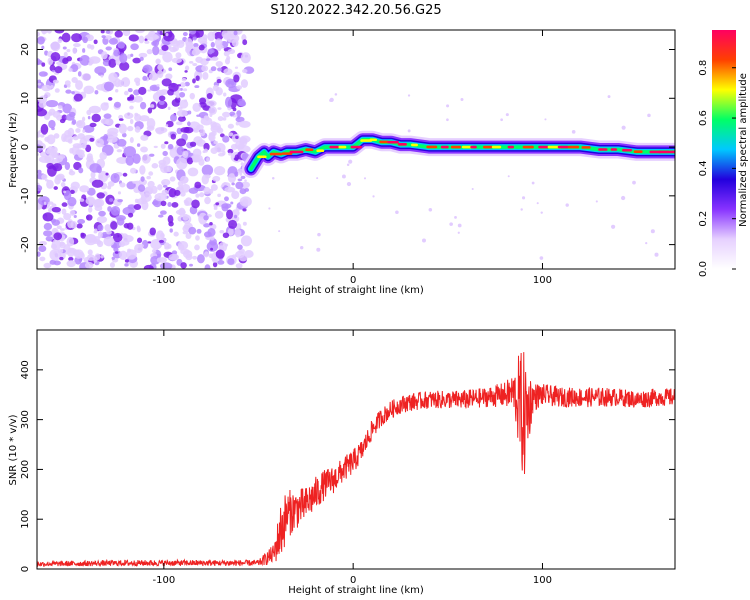  Describe the element at coordinates (353, 580) in the screenshot. I see `x-tick-label: 0` at that location.